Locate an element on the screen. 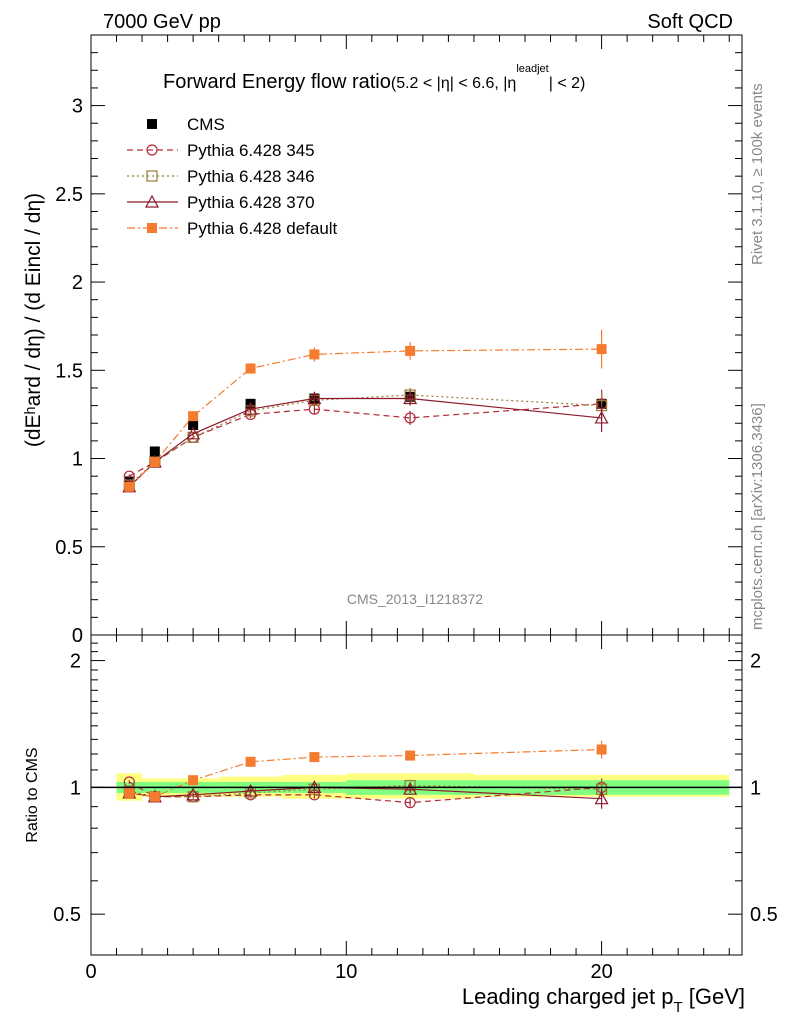 The image size is (786, 1024). legend-label-3: Pythia 6.428 370 is located at coordinates (251, 202).